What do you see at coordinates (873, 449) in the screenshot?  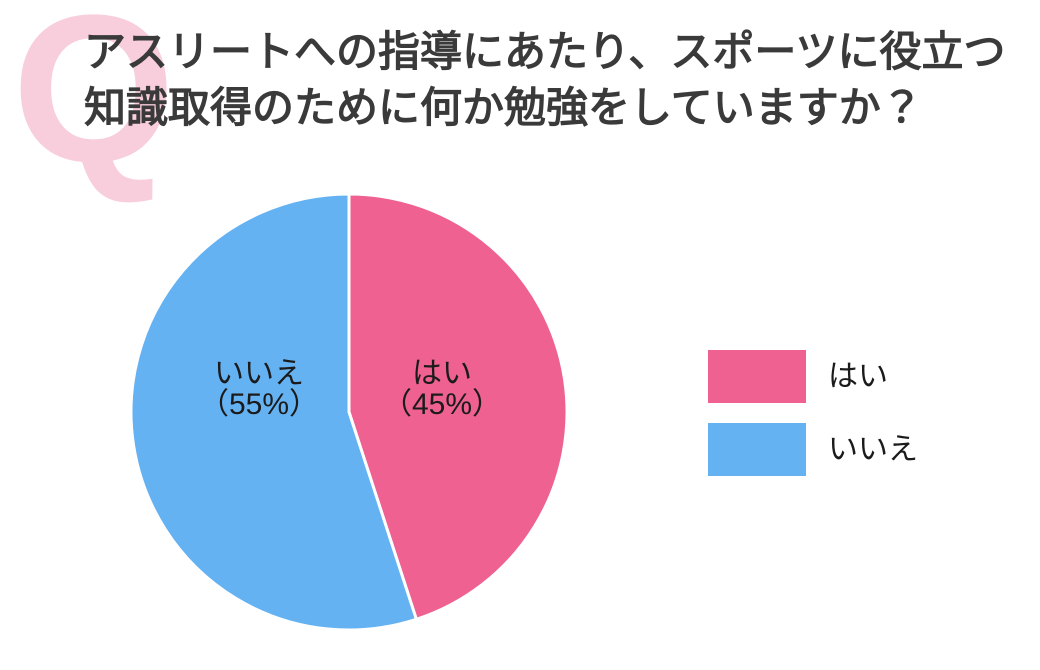 I see `legend-label-no: いいえ` at bounding box center [873, 449].